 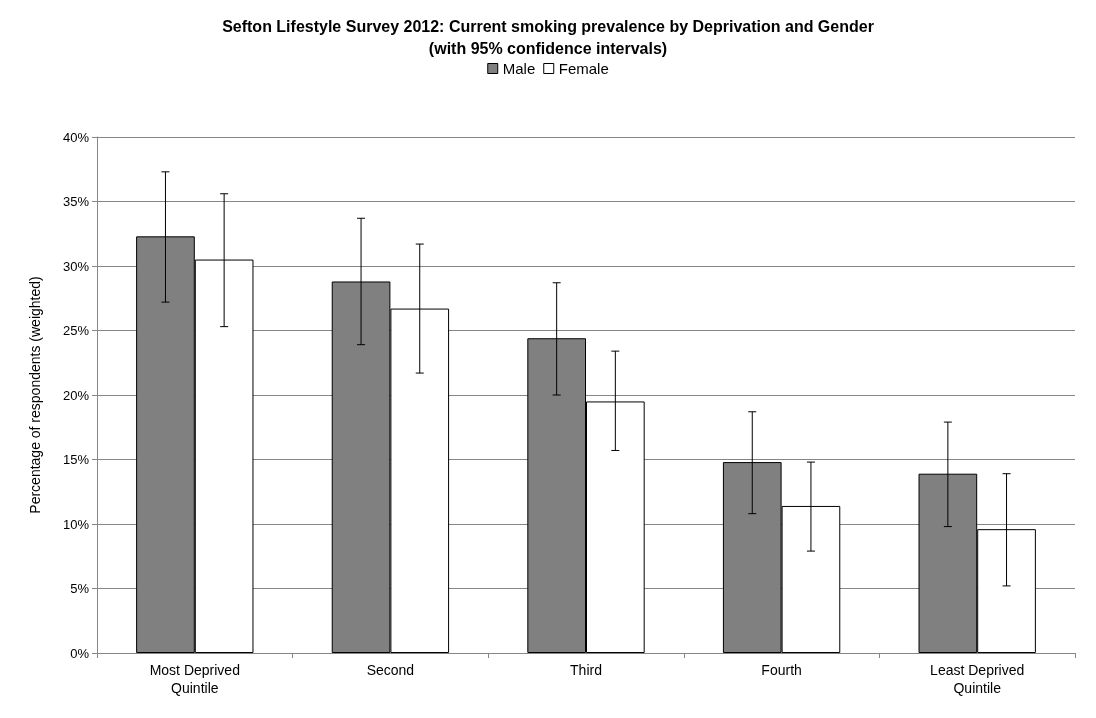 What do you see at coordinates (76, 201) in the screenshot?
I see `y-tick-label: 35%` at bounding box center [76, 201].